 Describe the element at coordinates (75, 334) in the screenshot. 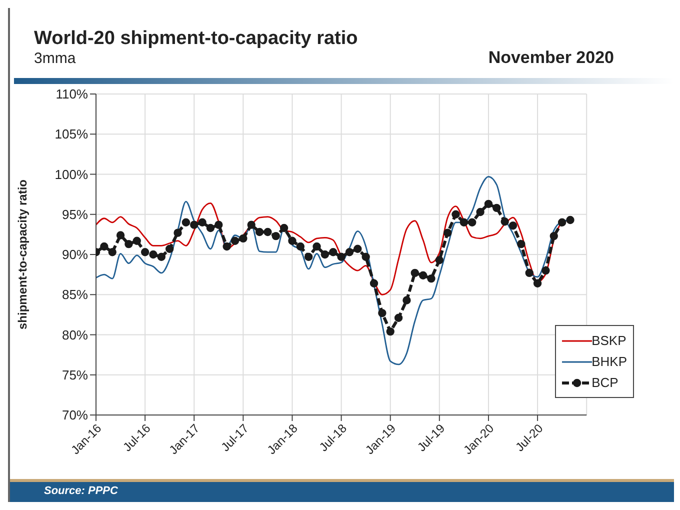

I see `y-tick-label: 80%` at that location.